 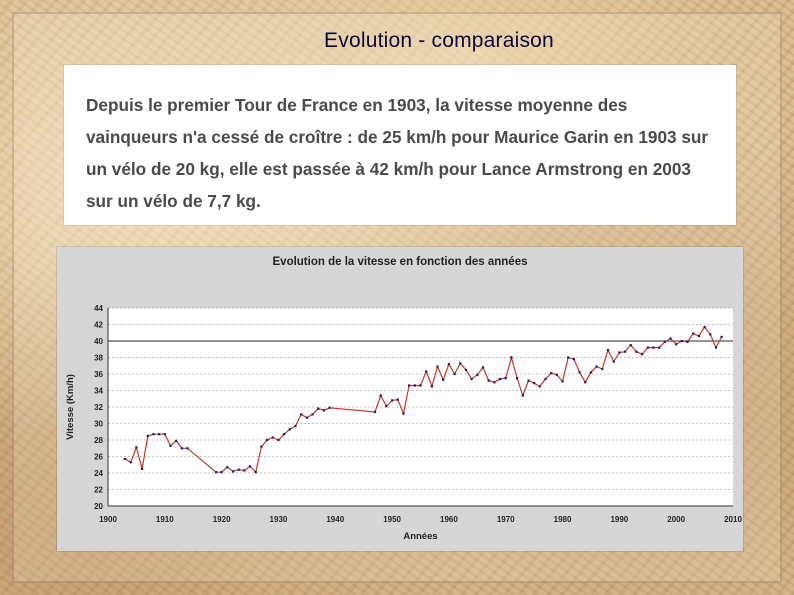 I want to click on y-tick-label: 28, so click(x=98, y=440).